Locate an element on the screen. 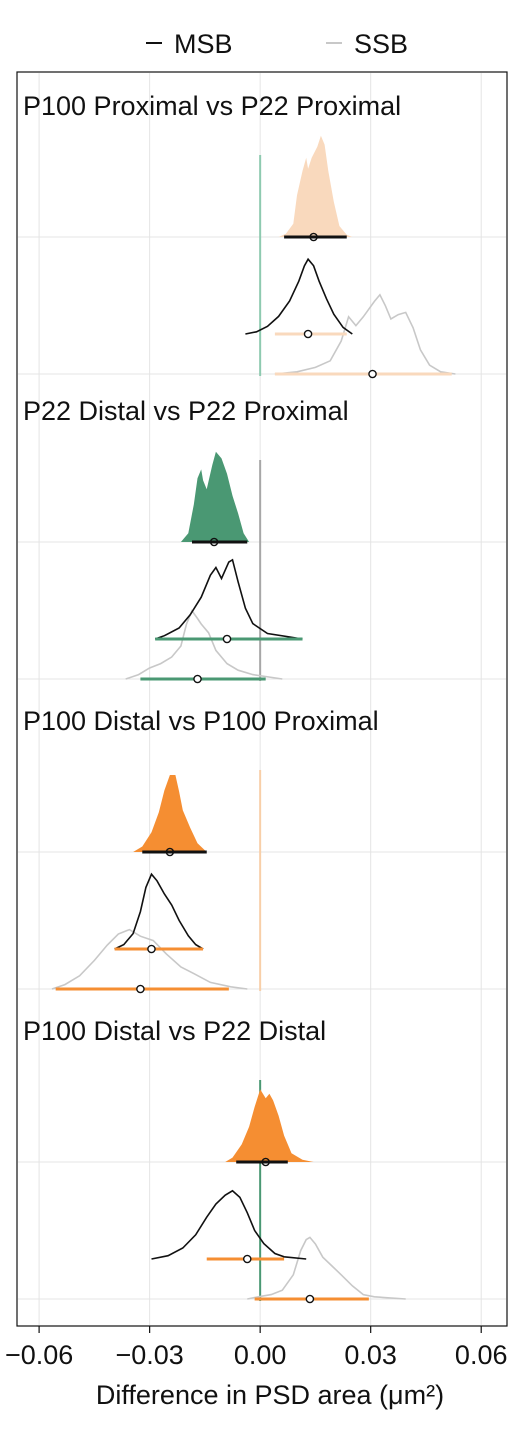 This screenshot has height=1434, width=527. x-axis-label: Difference in PSD area (μm²) is located at coordinates (270, 1395).